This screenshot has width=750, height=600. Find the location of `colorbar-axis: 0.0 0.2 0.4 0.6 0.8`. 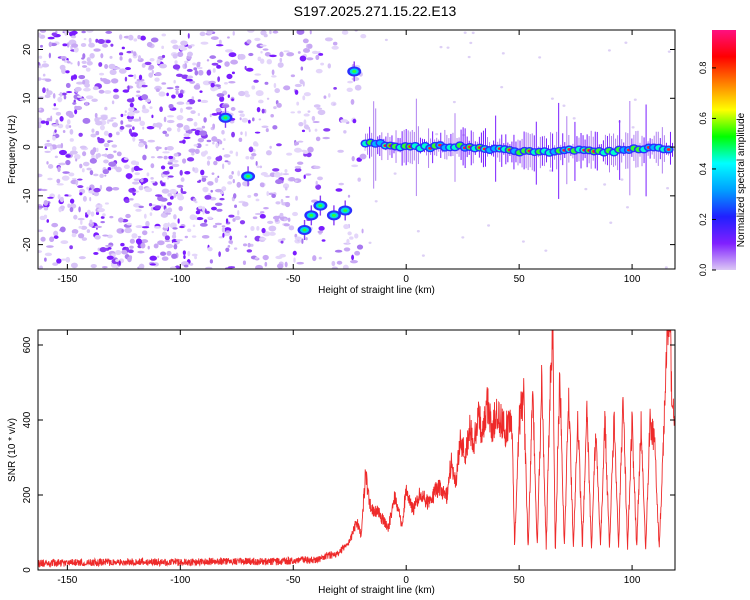

colorbar-axis: 0.0 0.2 0.4 0.6 0.8 is located at coordinates (707, 169).